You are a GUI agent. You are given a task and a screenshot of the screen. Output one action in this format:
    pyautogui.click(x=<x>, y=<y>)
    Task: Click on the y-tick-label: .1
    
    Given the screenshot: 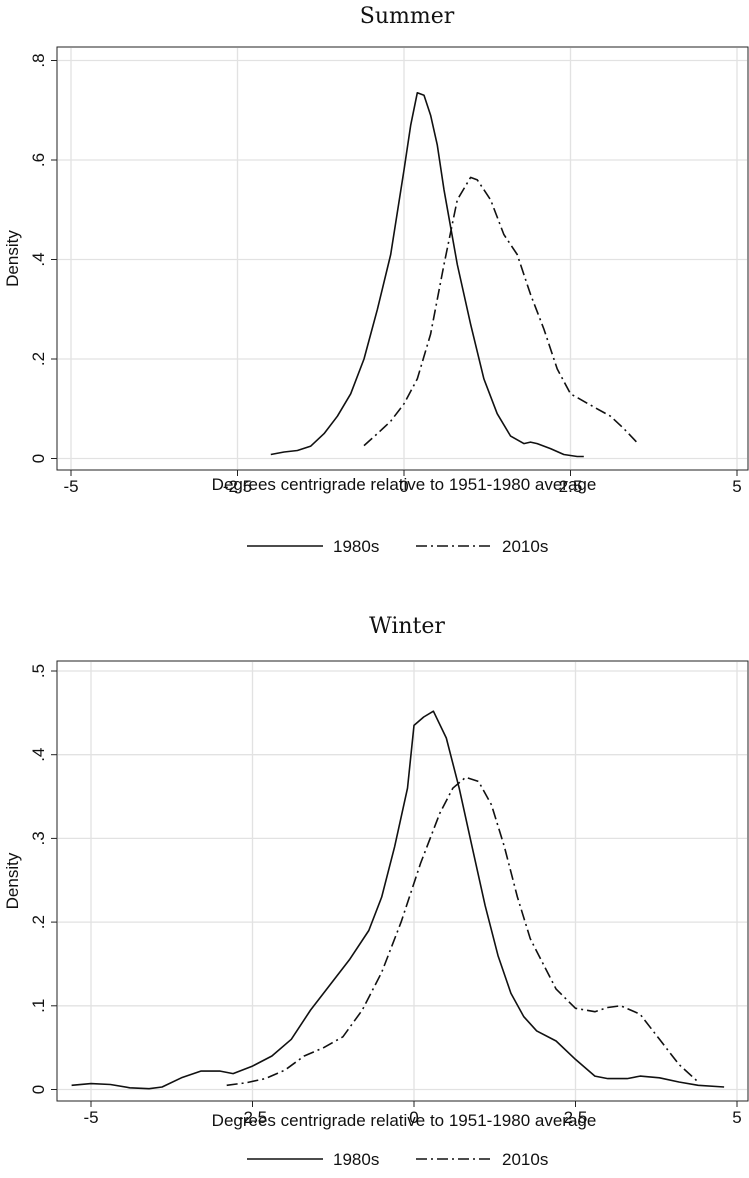 What is the action you would take?
    pyautogui.click(x=38, y=1006)
    